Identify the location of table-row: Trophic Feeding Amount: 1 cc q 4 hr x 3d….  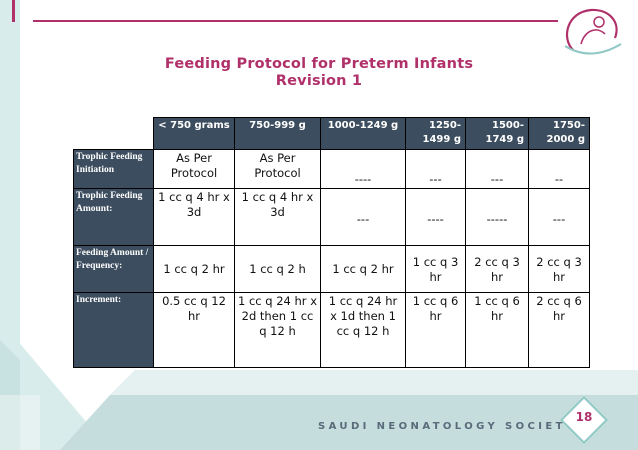
(331, 217).